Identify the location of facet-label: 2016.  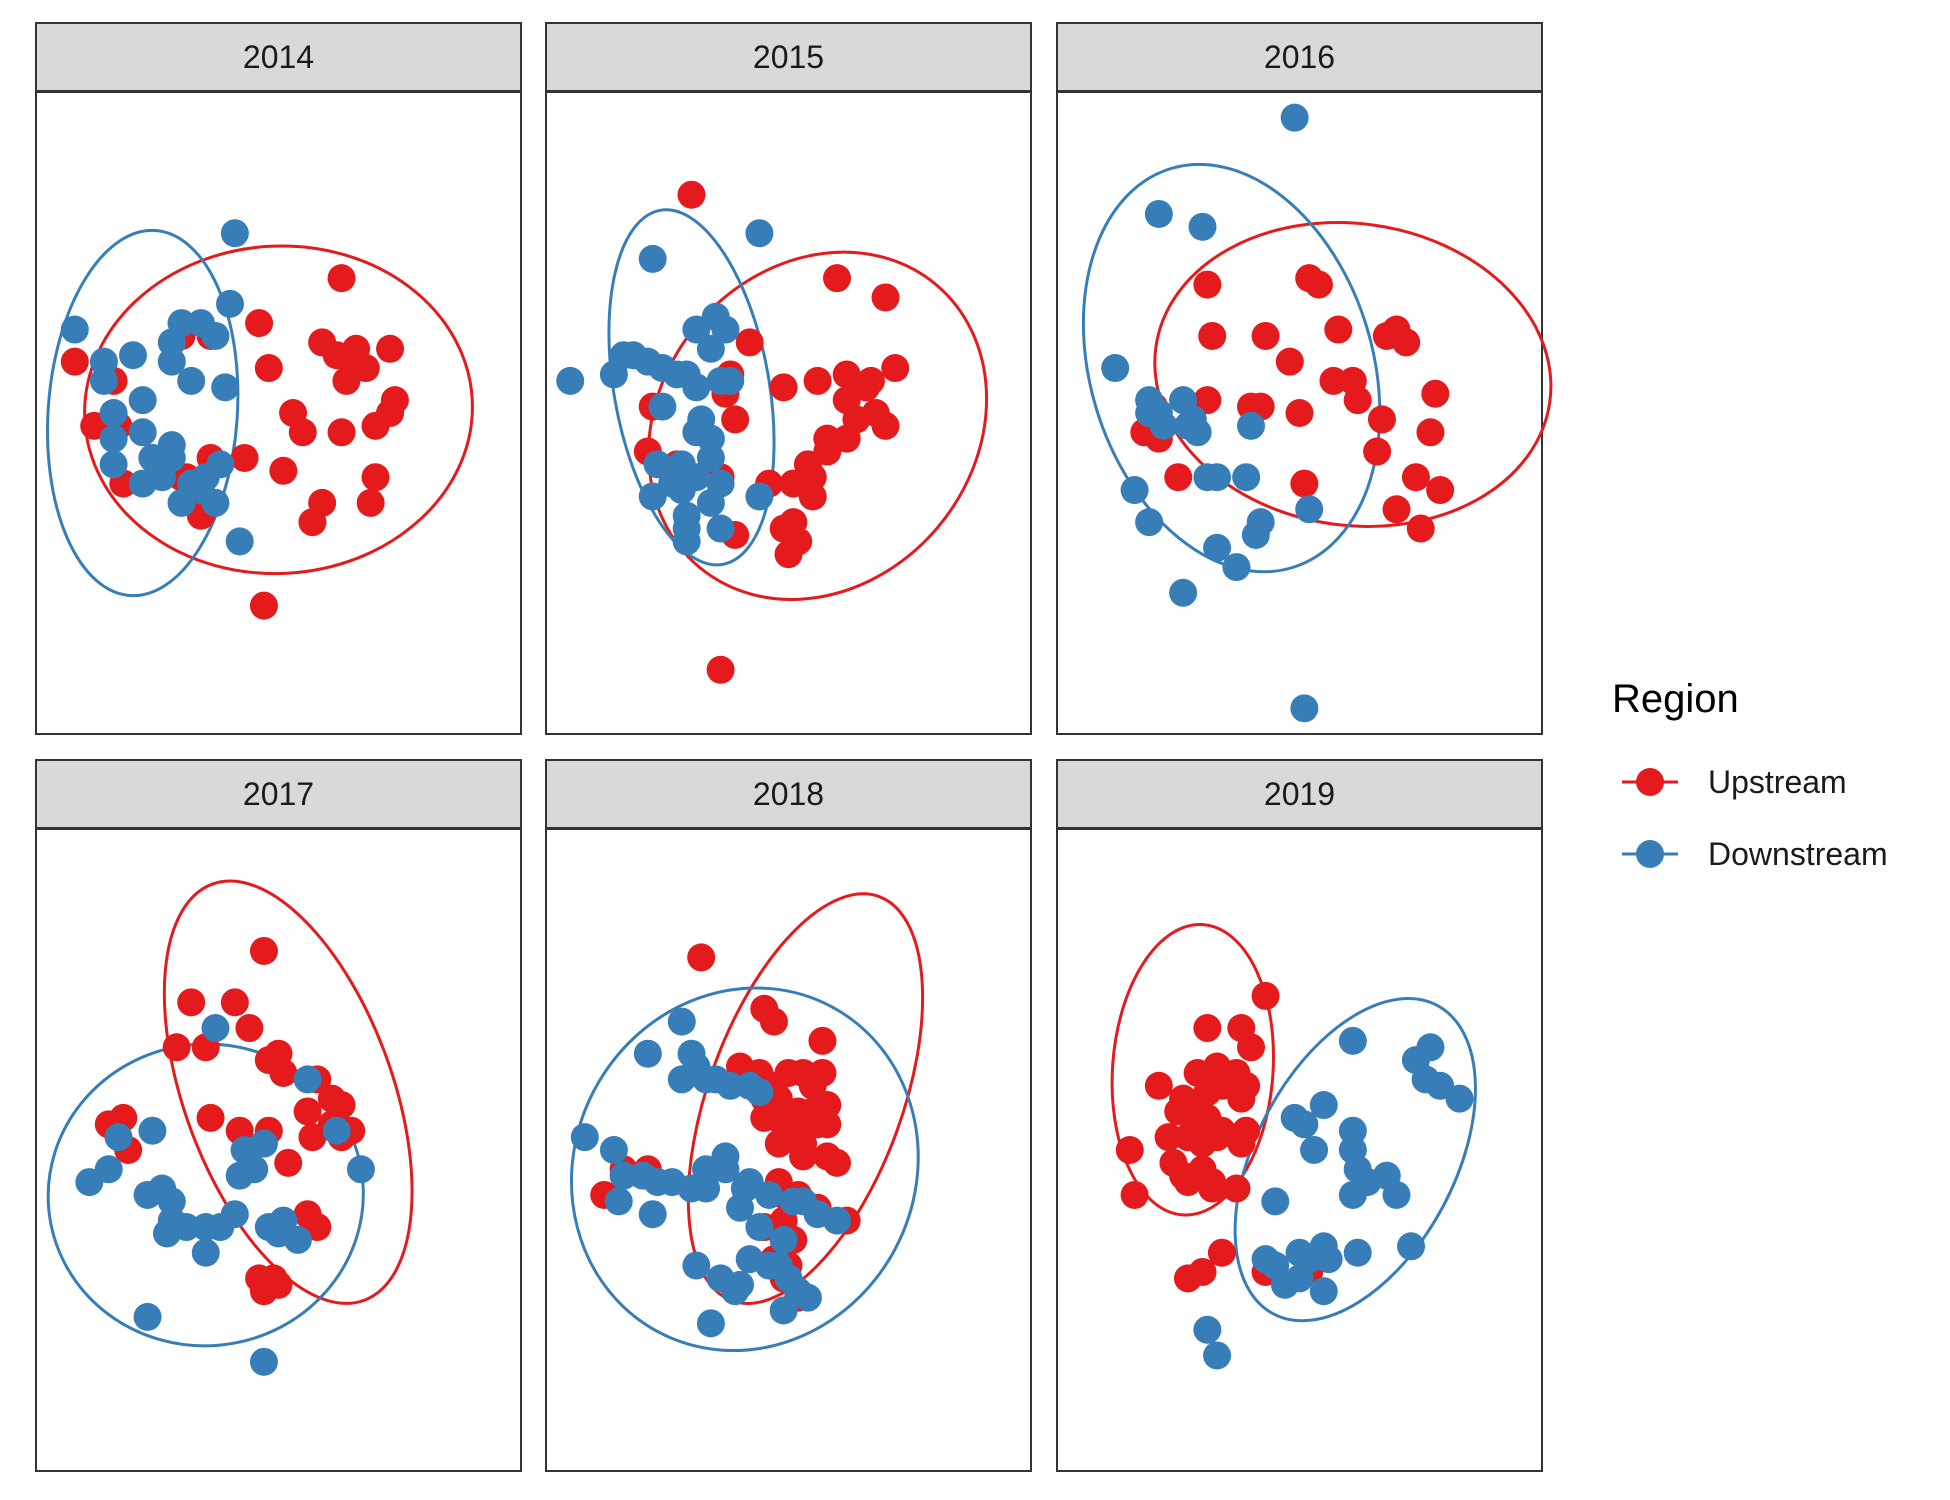
(1299, 57).